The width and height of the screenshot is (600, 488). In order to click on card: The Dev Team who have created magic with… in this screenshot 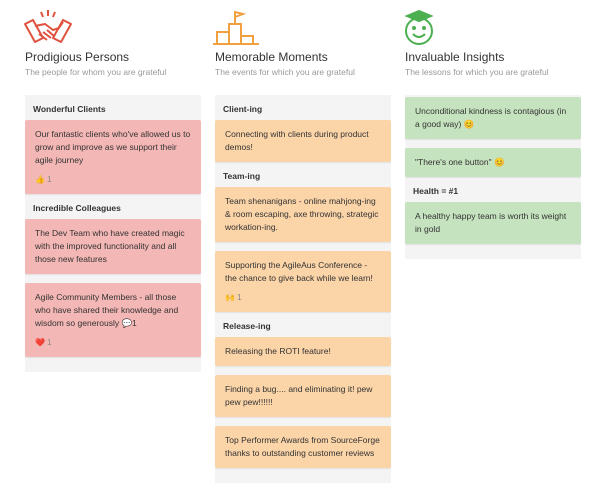, I will do `click(113, 246)`.